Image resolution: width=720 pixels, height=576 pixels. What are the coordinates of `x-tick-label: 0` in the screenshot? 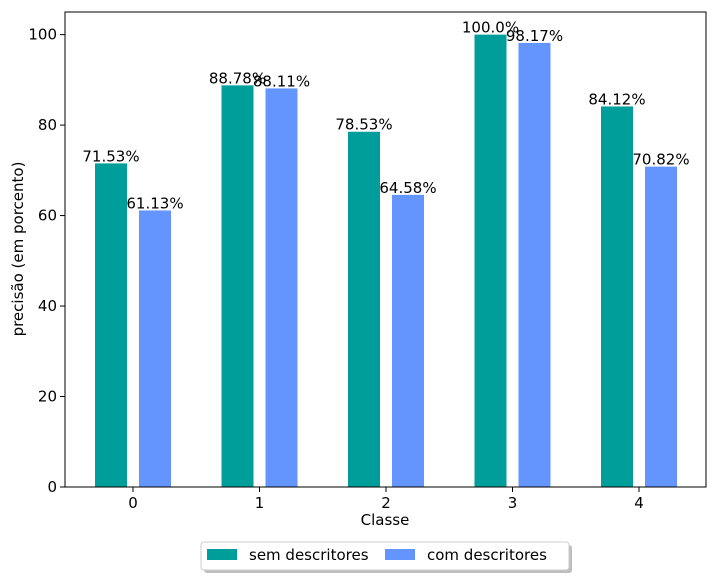 It's located at (133, 503).